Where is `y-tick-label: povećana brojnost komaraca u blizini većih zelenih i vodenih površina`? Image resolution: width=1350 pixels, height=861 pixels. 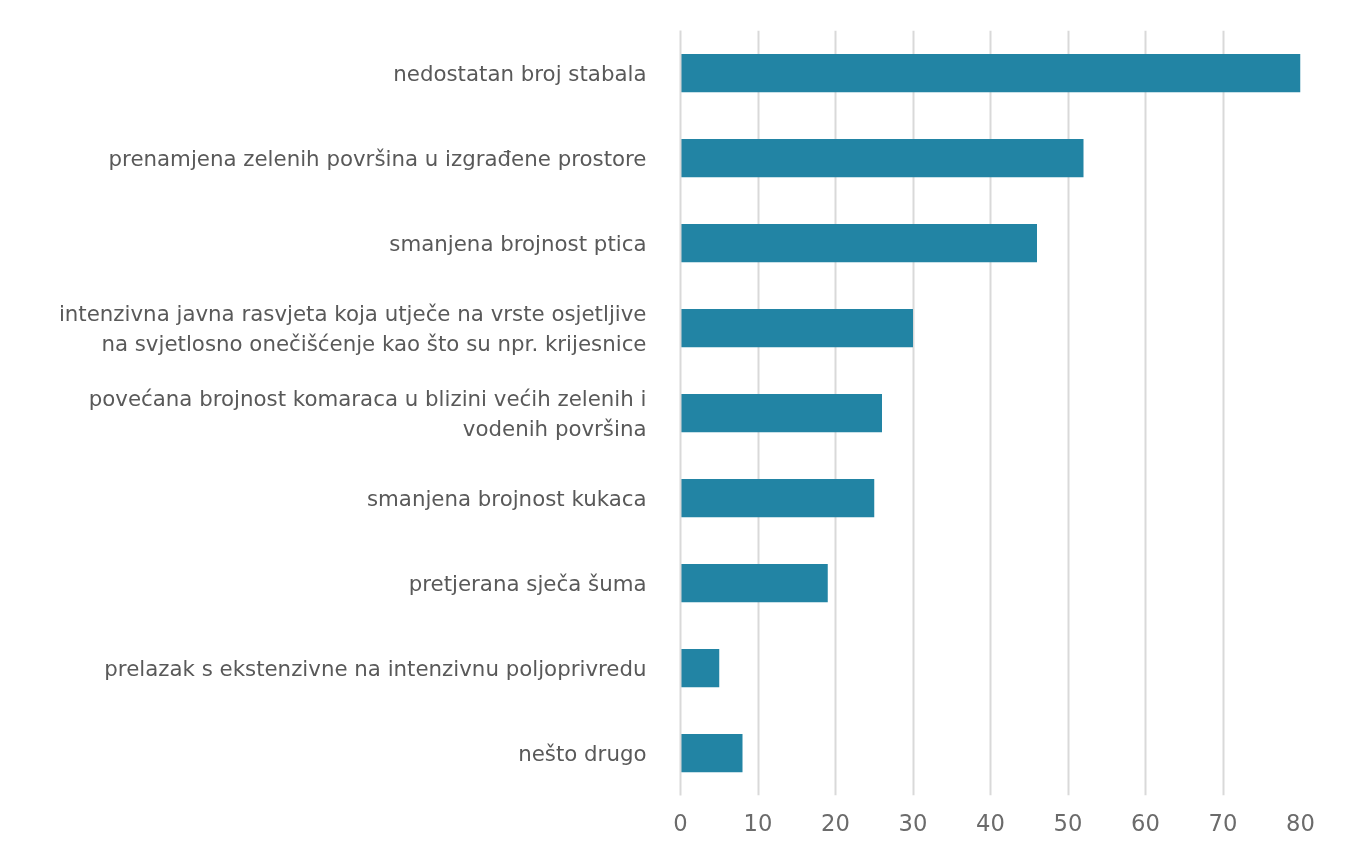
y-tick-label: povećana brojnost komaraca u blizini većih zelenih i vodenih površina is located at coordinates (367, 413).